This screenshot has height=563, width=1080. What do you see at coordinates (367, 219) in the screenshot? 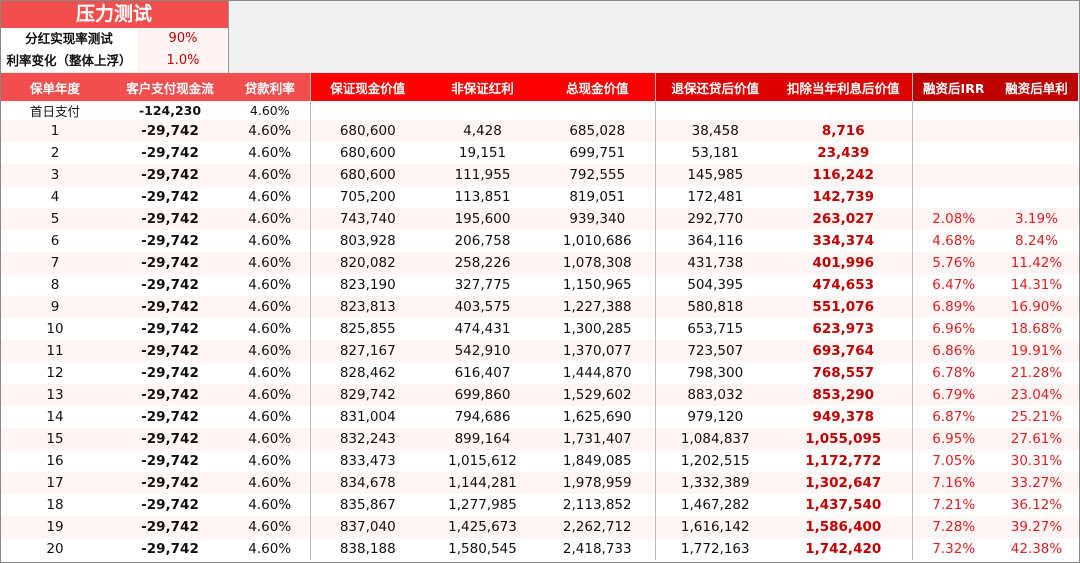
I see `table-cell: 743,740` at bounding box center [367, 219].